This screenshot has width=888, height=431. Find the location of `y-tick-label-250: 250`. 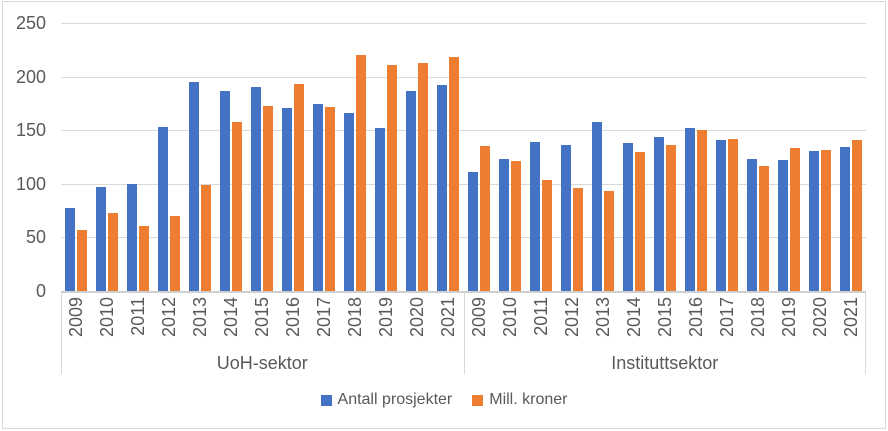

y-tick-label-250: 250 is located at coordinates (30, 23).